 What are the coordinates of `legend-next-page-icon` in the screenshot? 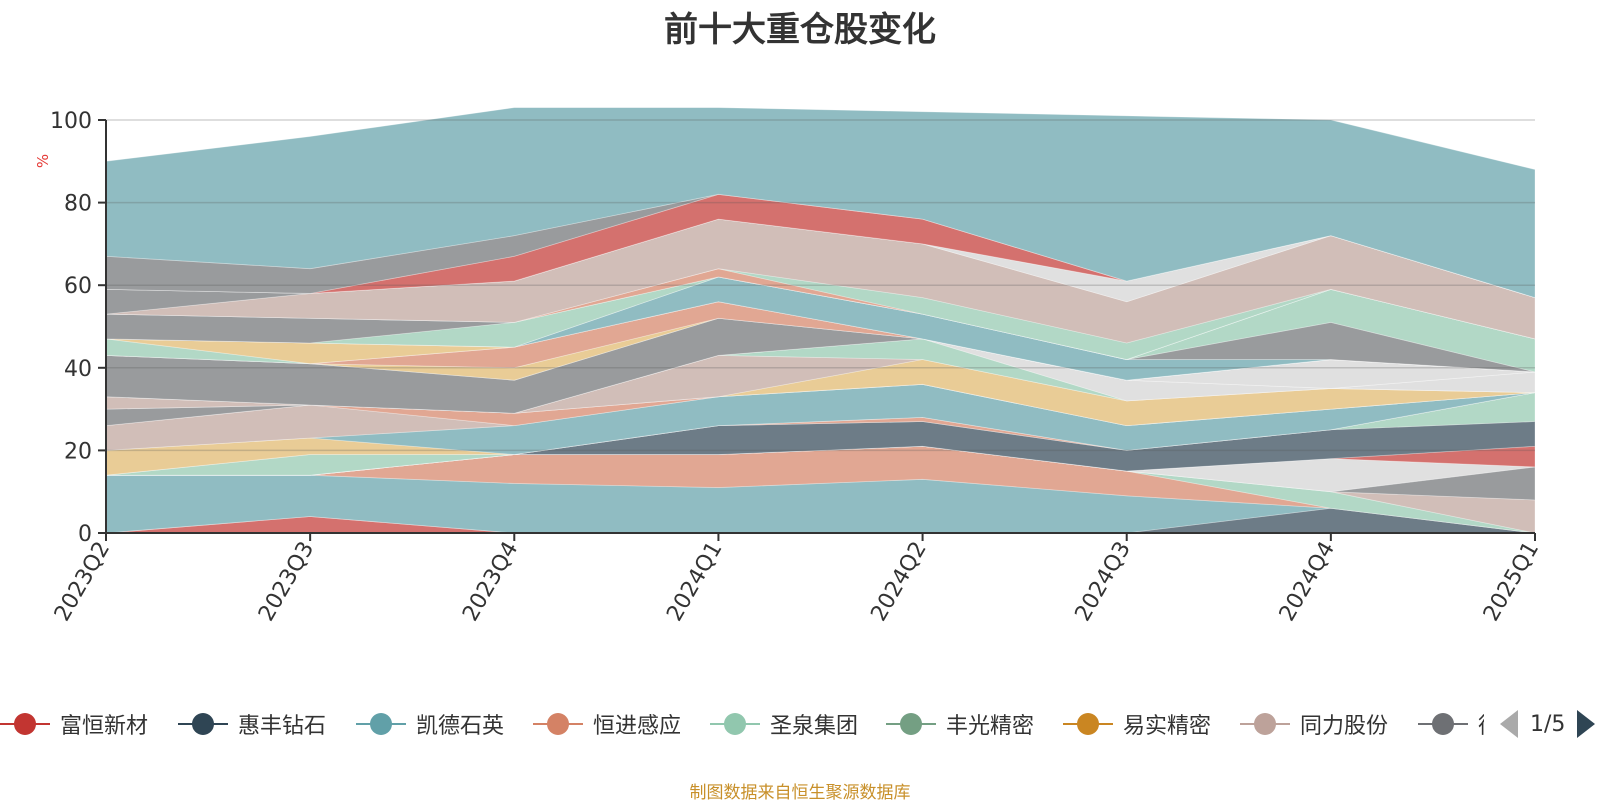 It's located at (1586, 724).